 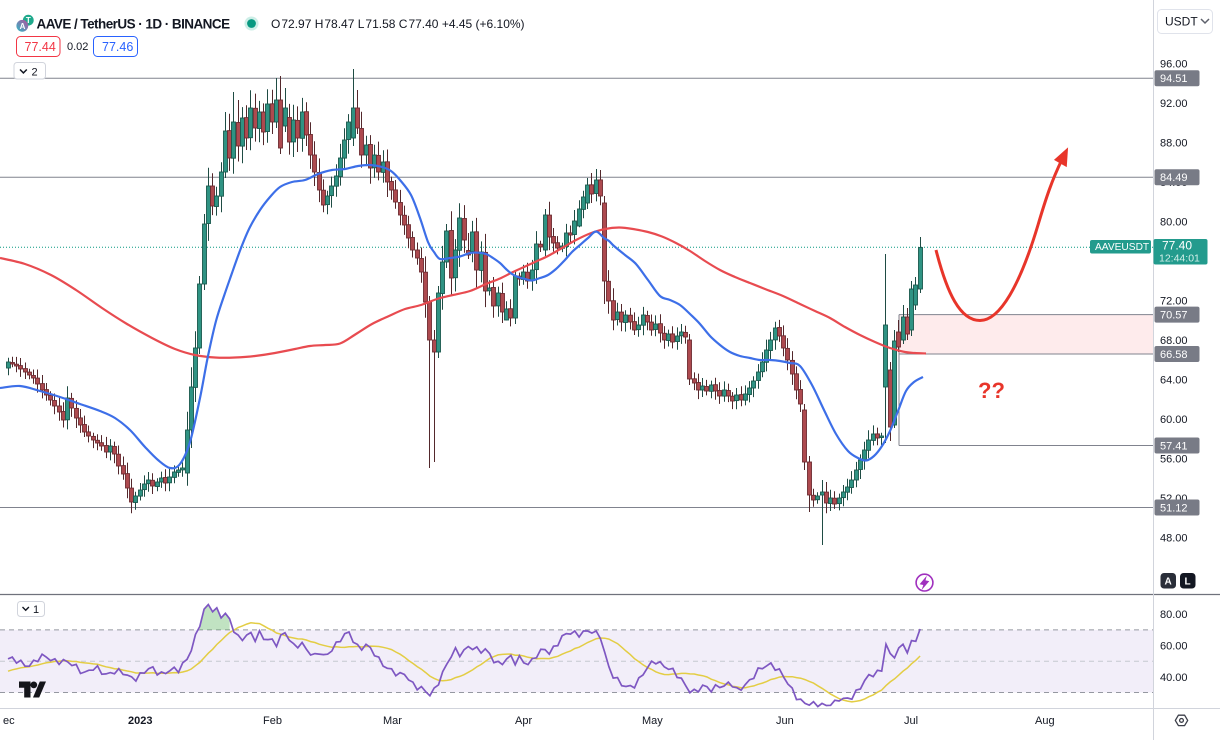 What do you see at coordinates (134, 24) in the screenshot?
I see `svg-text: AAVE / TetherUS · 1D · BINANCE` at bounding box center [134, 24].